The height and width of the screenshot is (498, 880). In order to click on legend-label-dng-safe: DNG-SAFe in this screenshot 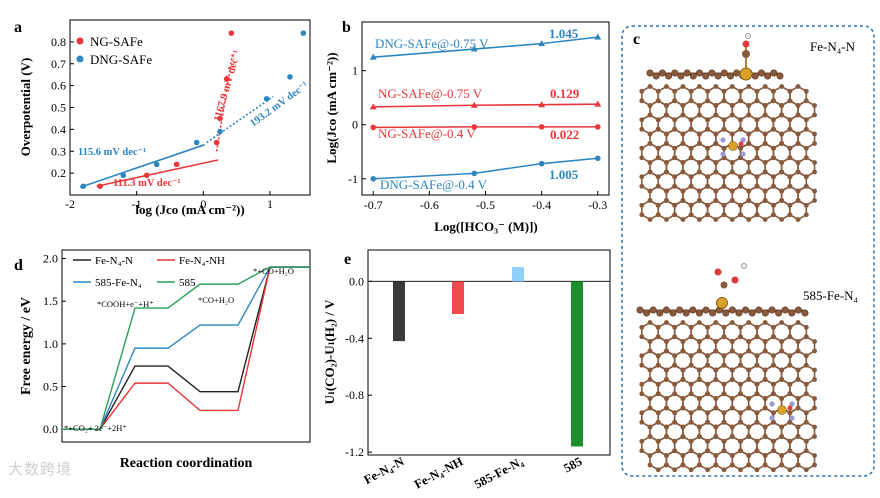, I will do `click(121, 59)`.